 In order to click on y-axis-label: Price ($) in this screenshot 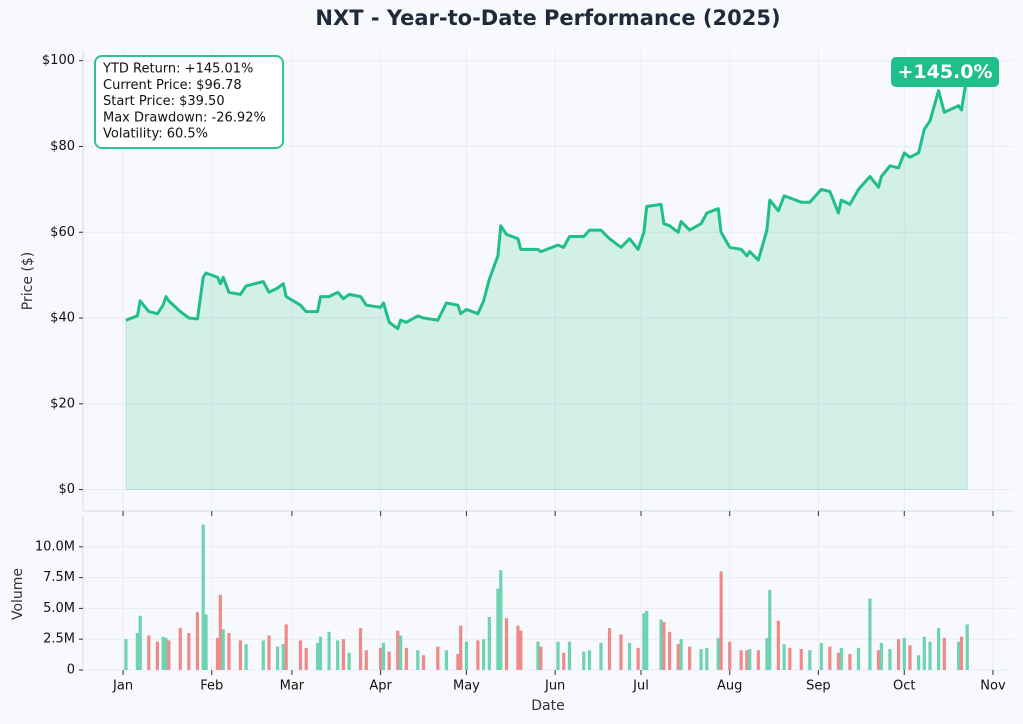, I will do `click(28, 281)`.